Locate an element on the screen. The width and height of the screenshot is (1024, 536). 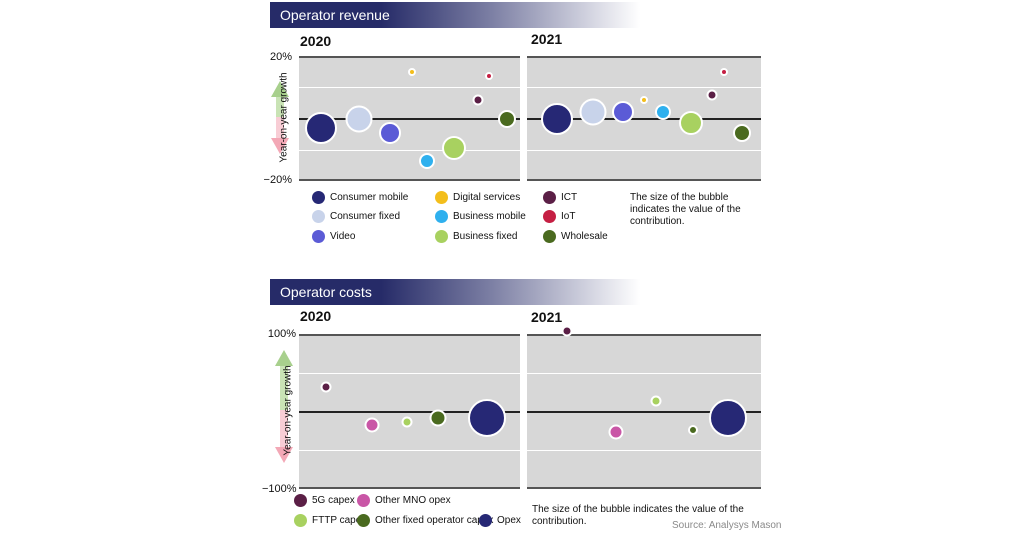
revenue-2021-edge-bottom is located at coordinates (644, 180).